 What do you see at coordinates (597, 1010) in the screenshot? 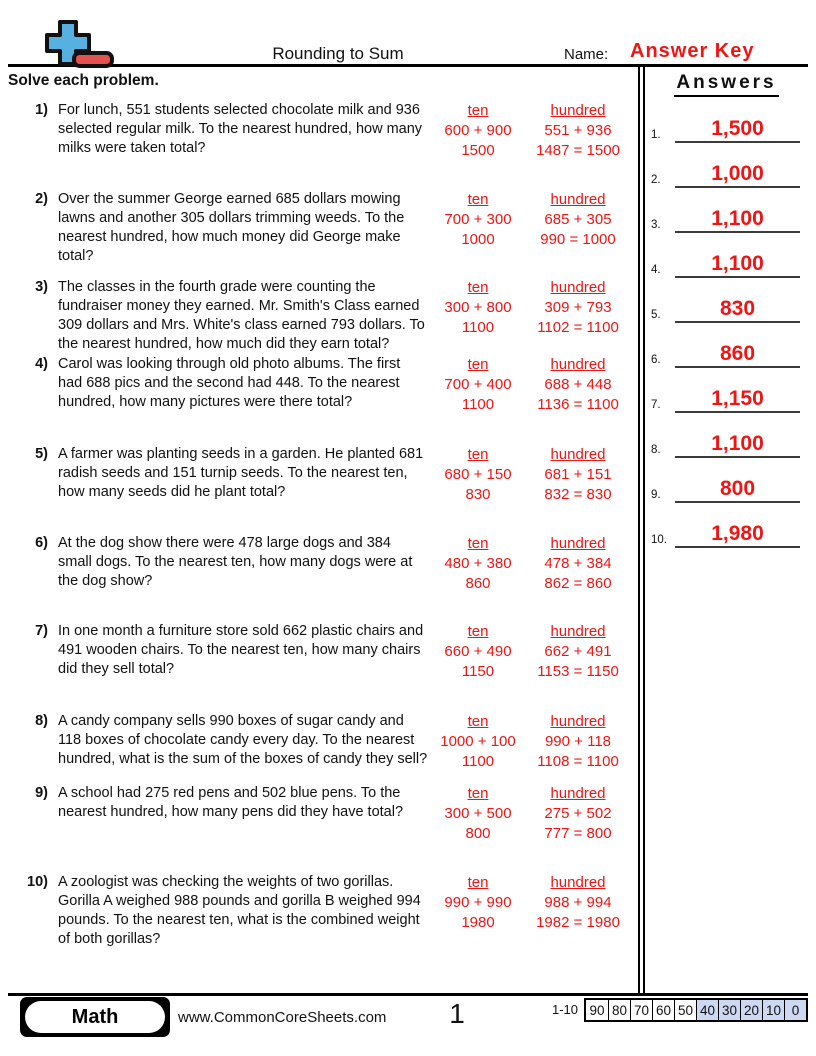
I see `score-cell: 90` at bounding box center [597, 1010].